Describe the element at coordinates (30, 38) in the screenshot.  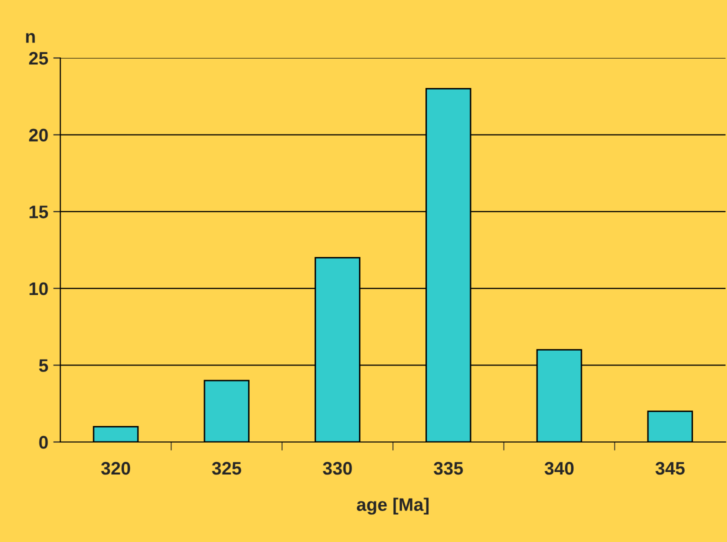
I see `y-axis-title: n` at that location.